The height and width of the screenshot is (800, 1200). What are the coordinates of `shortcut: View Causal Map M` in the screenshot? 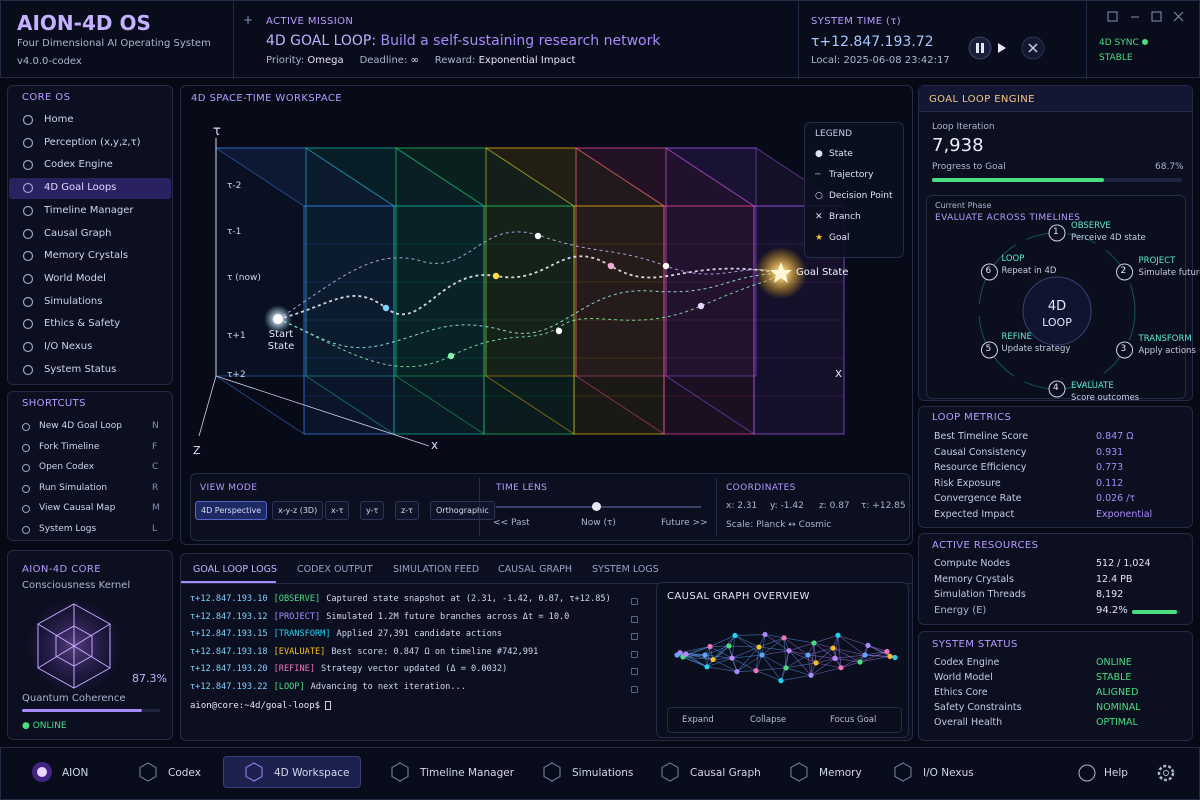 It's located at (90, 509).